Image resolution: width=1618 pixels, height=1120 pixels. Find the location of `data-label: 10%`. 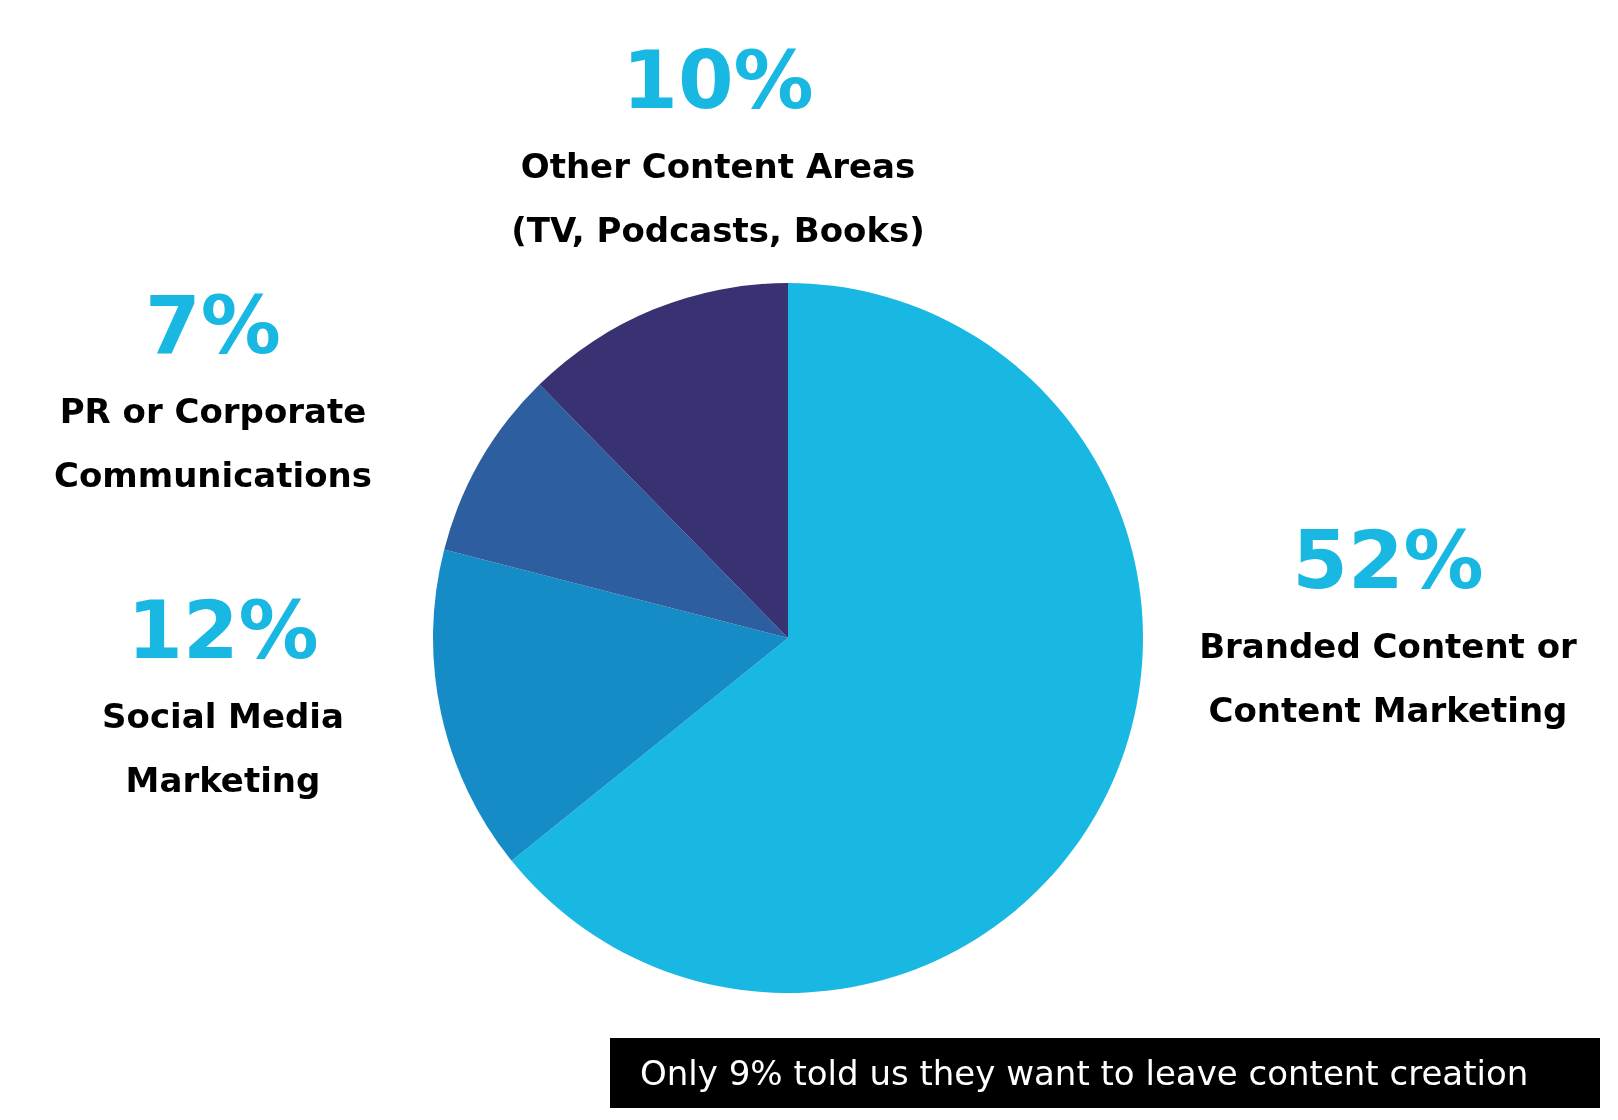

data-label: 10% is located at coordinates (718, 80).